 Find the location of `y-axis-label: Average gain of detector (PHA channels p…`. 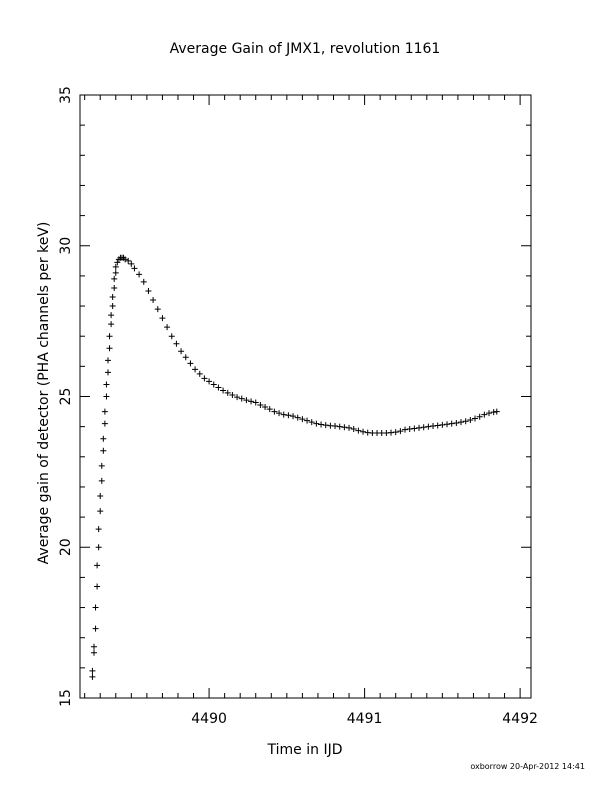

y-axis-label: Average gain of detector (PHA channels p… is located at coordinates (44, 393).